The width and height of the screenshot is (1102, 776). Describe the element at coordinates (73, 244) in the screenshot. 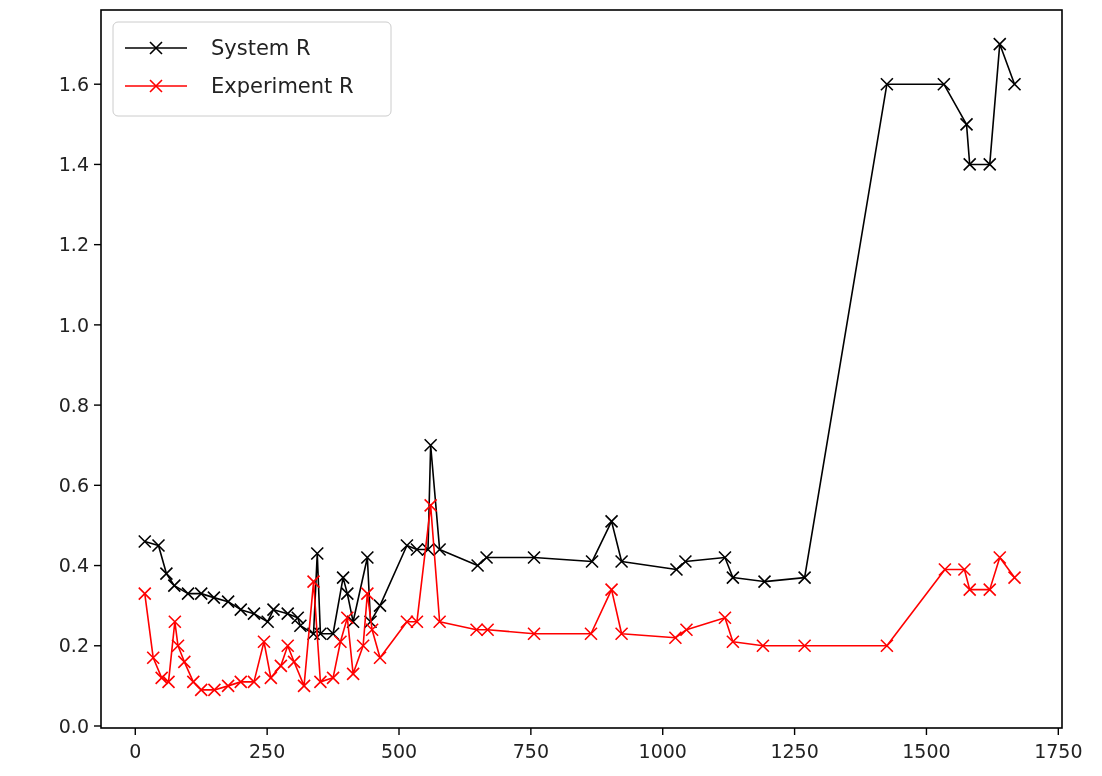

I see `y-tick-label: 1.2` at that location.